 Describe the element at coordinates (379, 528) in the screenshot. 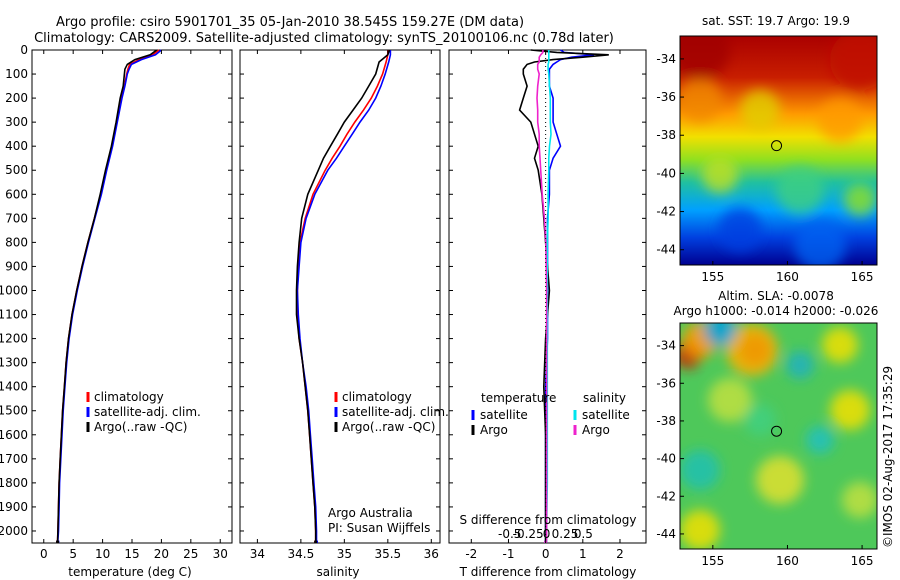

I see `salinity-annotation-line2: PI: Susan Wijffels` at that location.